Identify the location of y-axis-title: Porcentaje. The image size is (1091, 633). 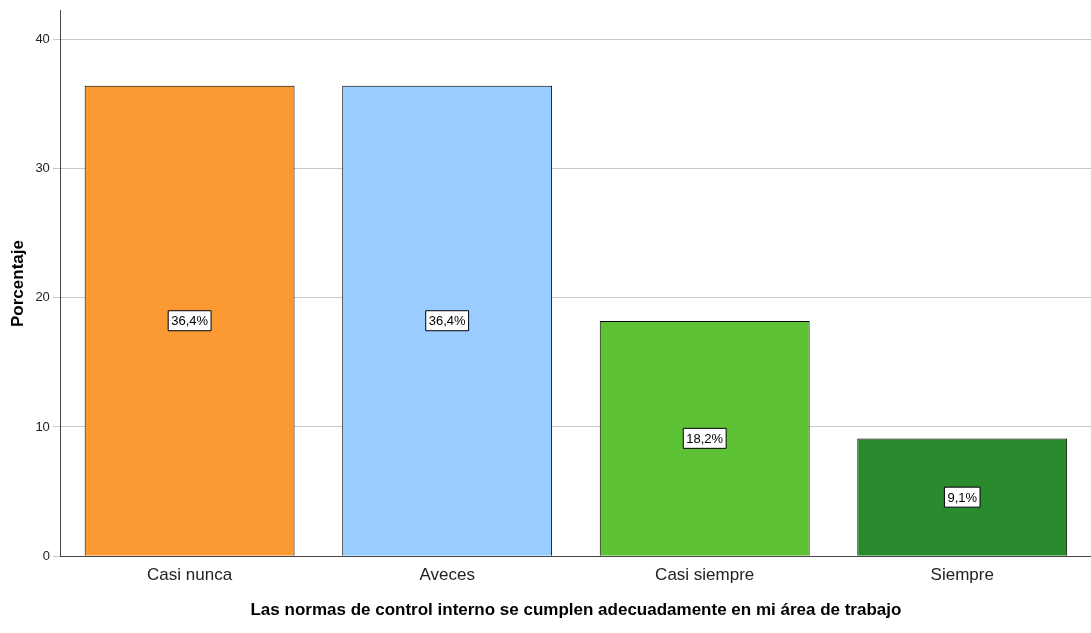
(17, 283).